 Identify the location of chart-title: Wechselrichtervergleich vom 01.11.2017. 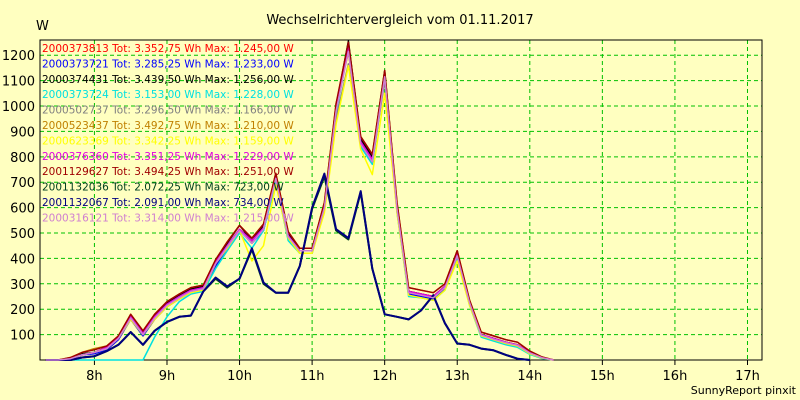
(399, 20).